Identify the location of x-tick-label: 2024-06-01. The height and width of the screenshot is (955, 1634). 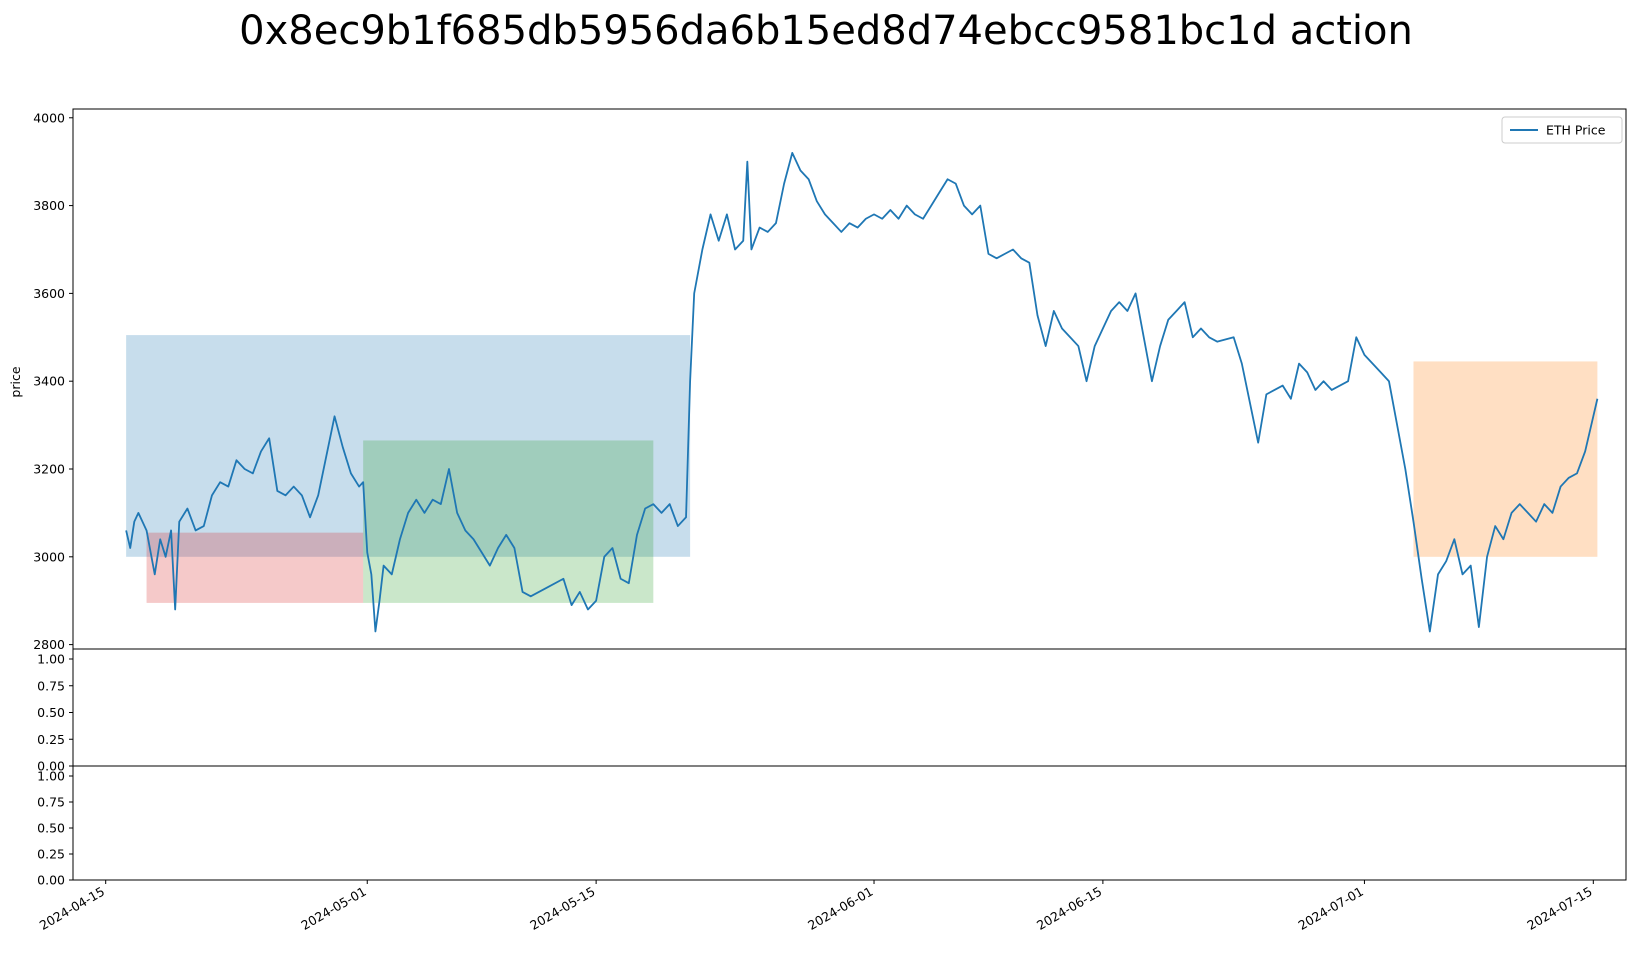
(840, 908).